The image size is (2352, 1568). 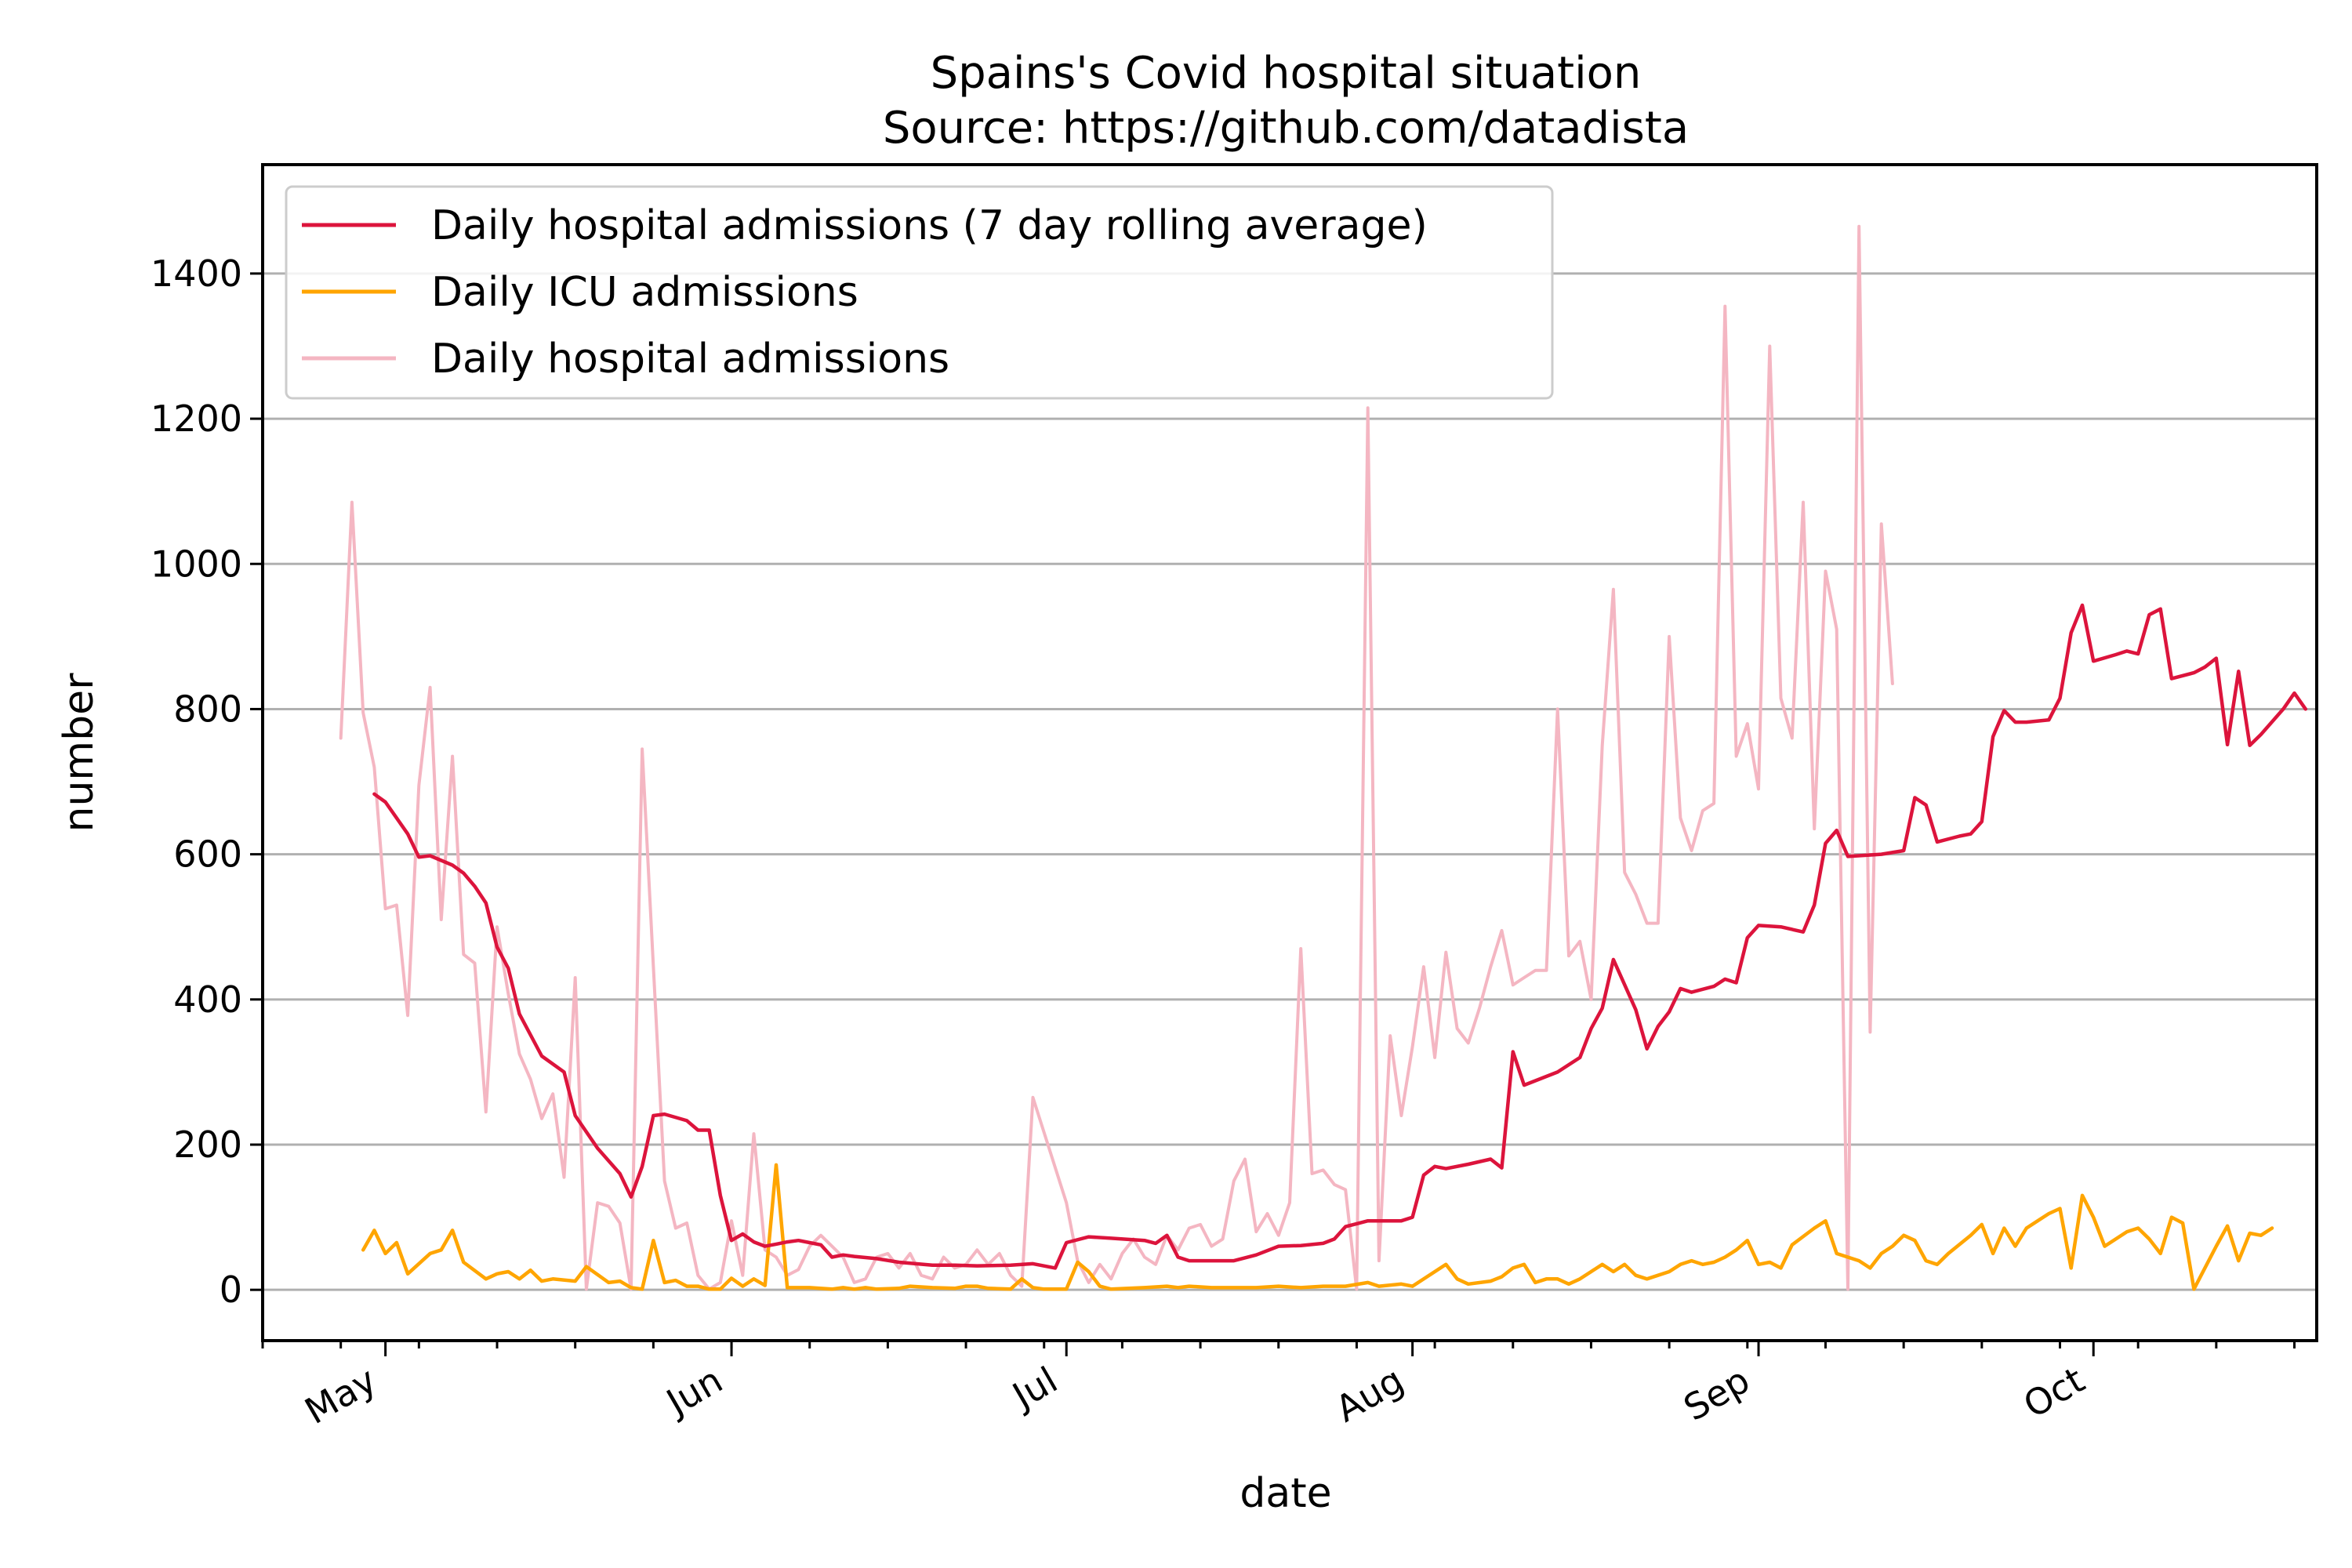 I want to click on y-tick-label: 600, so click(x=208, y=855).